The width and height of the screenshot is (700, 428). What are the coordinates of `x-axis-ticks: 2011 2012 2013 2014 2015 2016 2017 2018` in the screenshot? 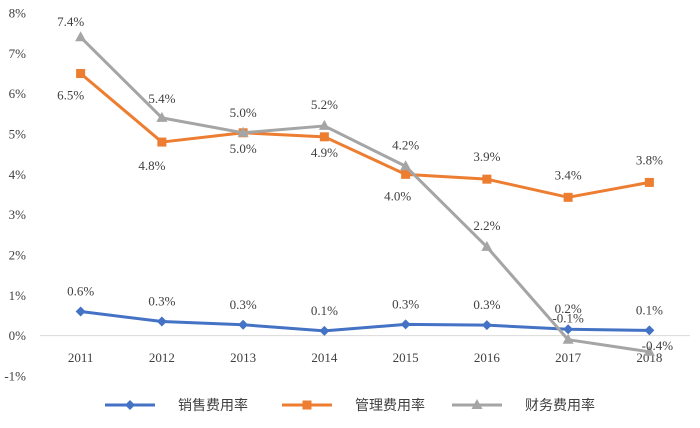 It's located at (365, 357).